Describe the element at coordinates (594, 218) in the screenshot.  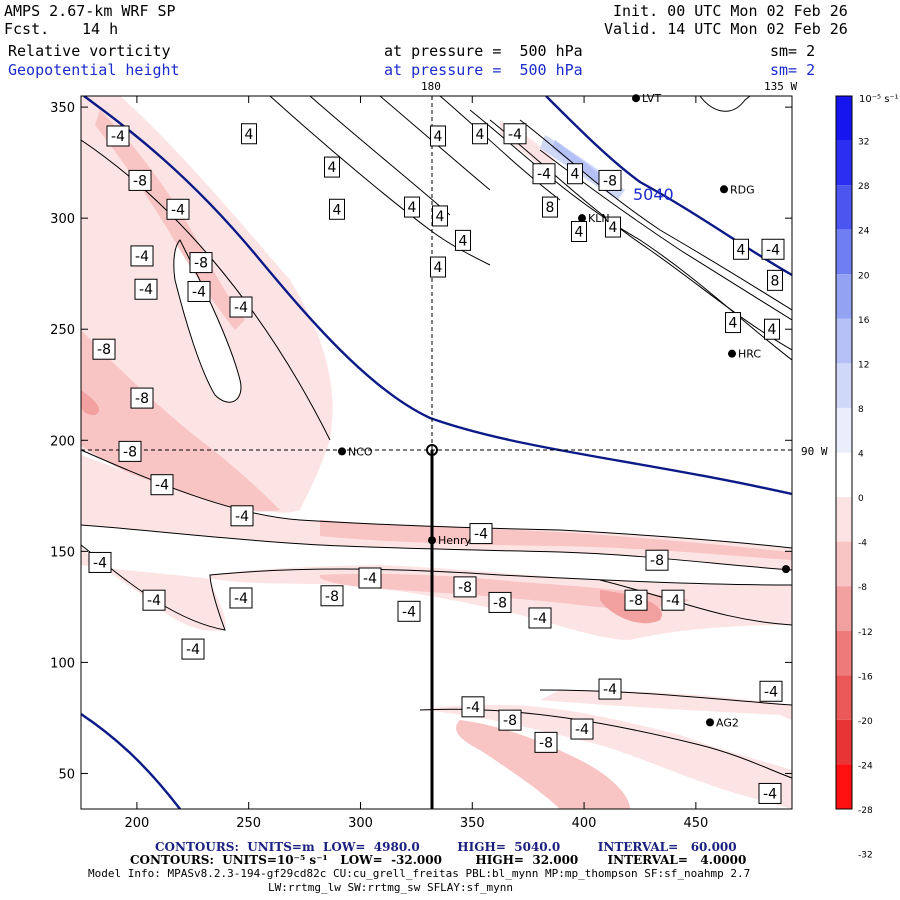
I see `station-marker: KLN` at that location.